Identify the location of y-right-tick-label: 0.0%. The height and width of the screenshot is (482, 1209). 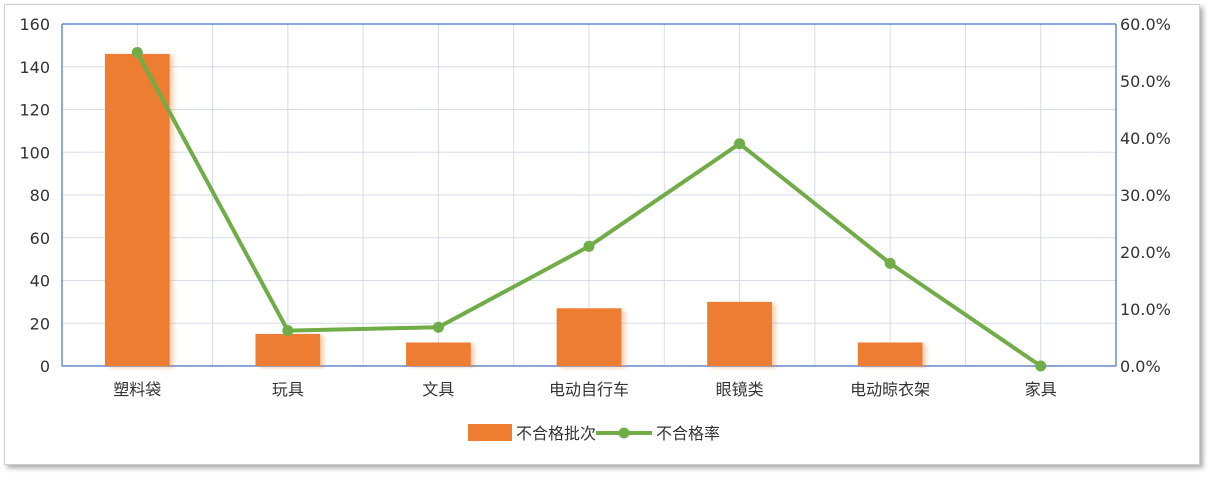
(1140, 366).